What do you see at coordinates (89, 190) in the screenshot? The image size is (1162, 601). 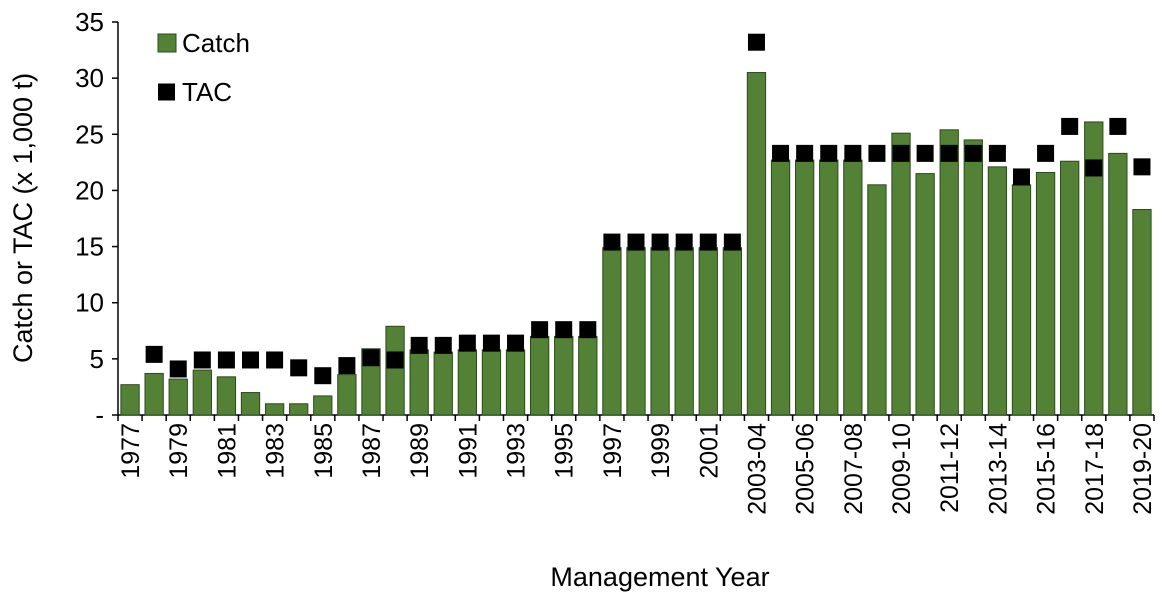 I see `y-tick-label: 20` at bounding box center [89, 190].